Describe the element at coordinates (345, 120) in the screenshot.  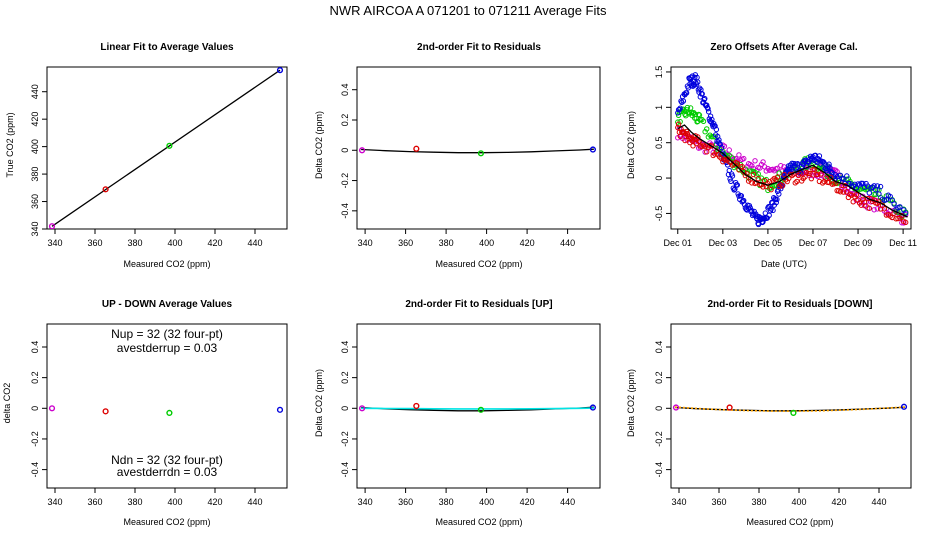
I see `p2-ytick-label: 0.2` at that location.